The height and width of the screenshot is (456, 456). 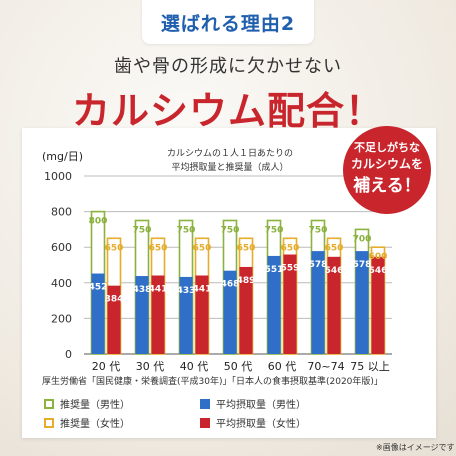 I want to click on label-avg-male: 551, so click(x=274, y=270).